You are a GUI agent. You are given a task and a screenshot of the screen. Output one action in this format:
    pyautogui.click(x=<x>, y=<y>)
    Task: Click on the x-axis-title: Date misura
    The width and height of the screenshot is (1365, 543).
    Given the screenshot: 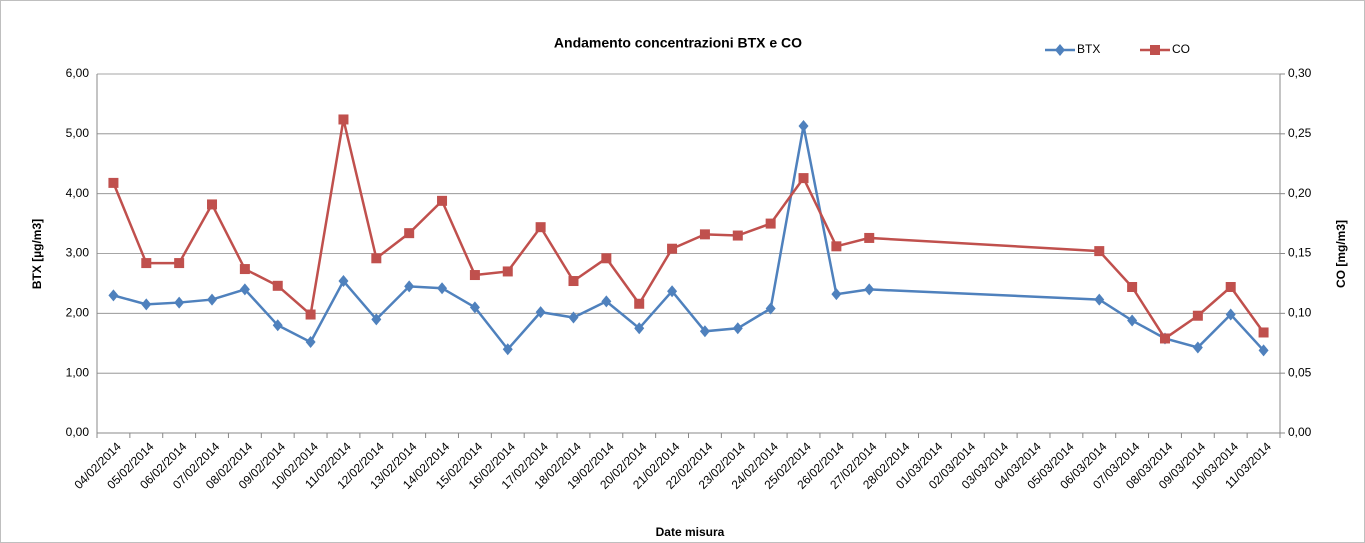 What is the action you would take?
    pyautogui.click(x=690, y=532)
    